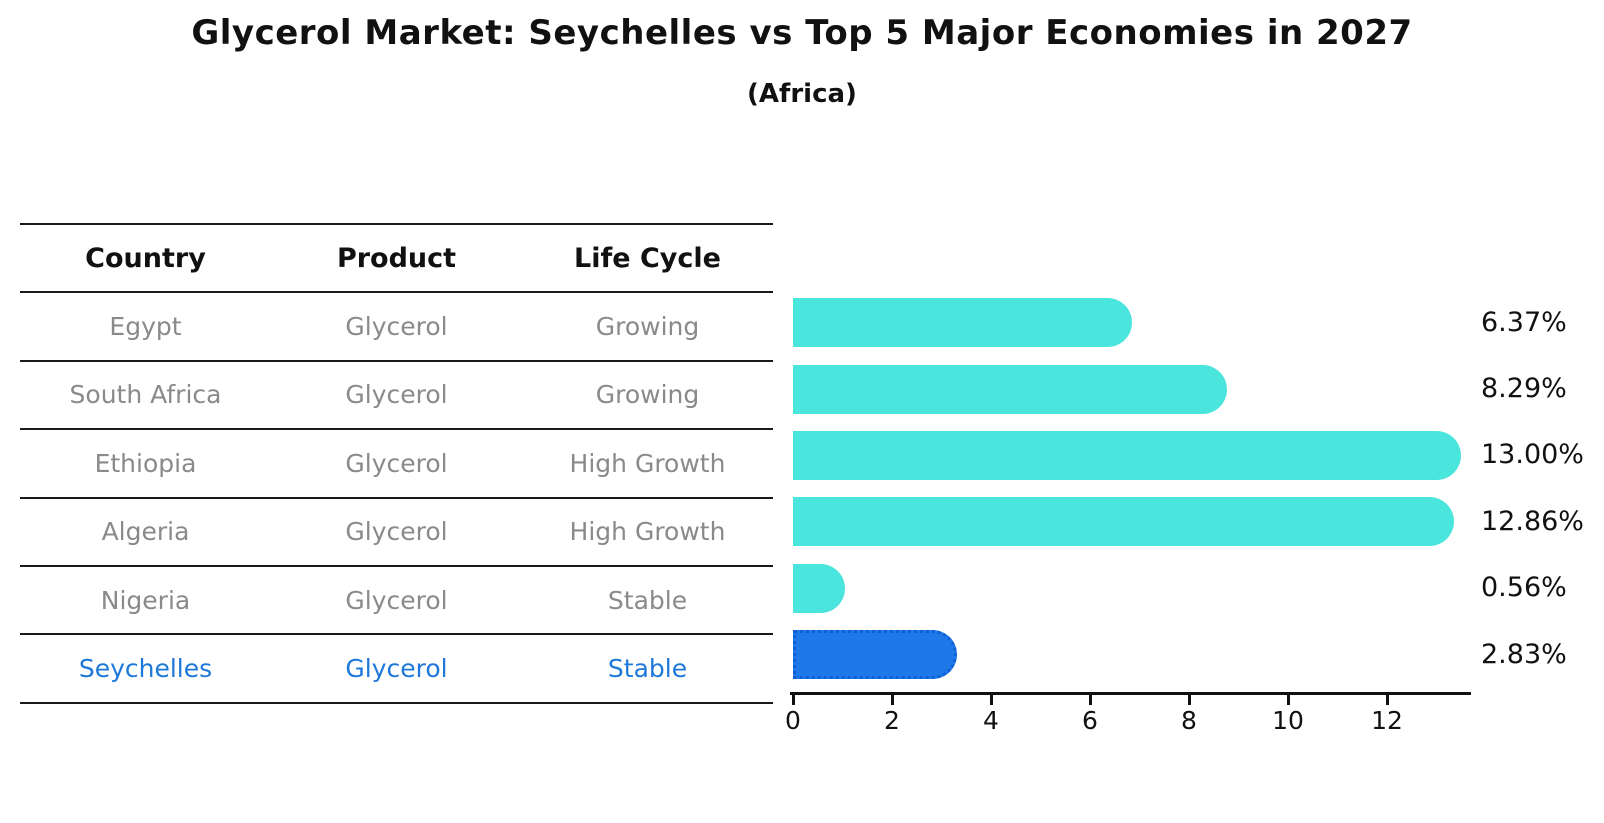 The image size is (1604, 823). What do you see at coordinates (1524, 322) in the screenshot?
I see `value-label-egypt: 6.37%` at bounding box center [1524, 322].